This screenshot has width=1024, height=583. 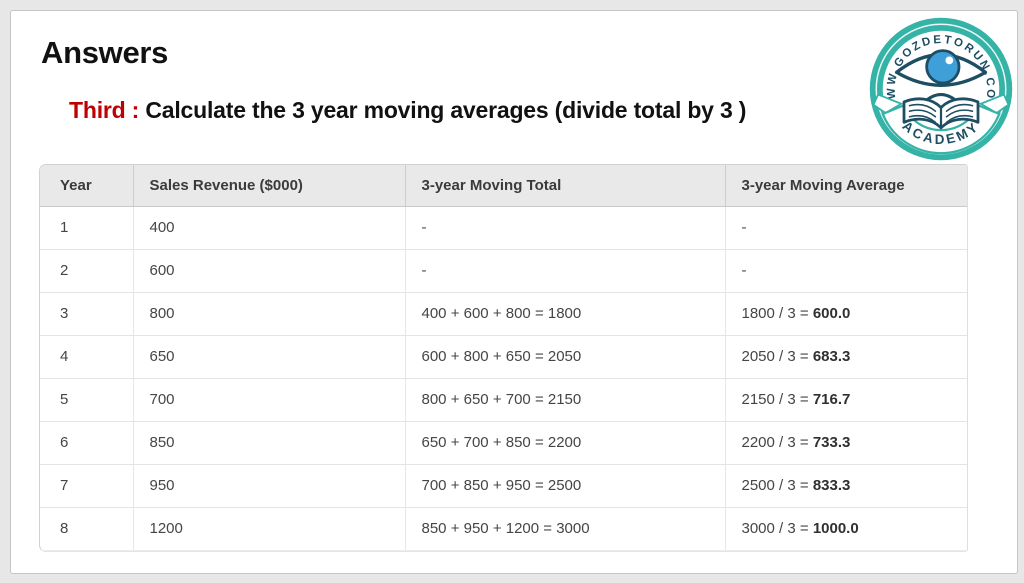 What do you see at coordinates (565, 443) in the screenshot?
I see `moving-total-cell: 650 + 700 + 850 = 2200` at bounding box center [565, 443].